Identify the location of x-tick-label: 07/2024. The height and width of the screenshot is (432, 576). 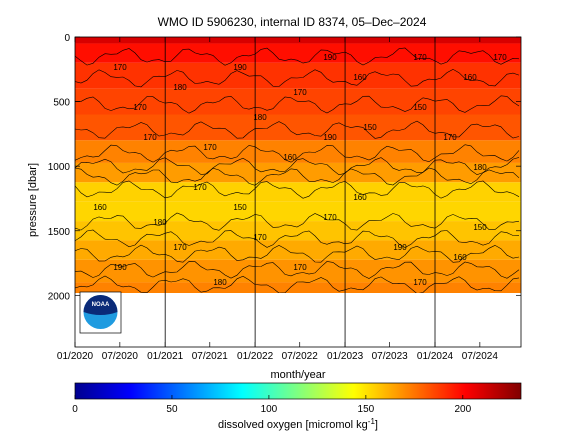
(480, 356).